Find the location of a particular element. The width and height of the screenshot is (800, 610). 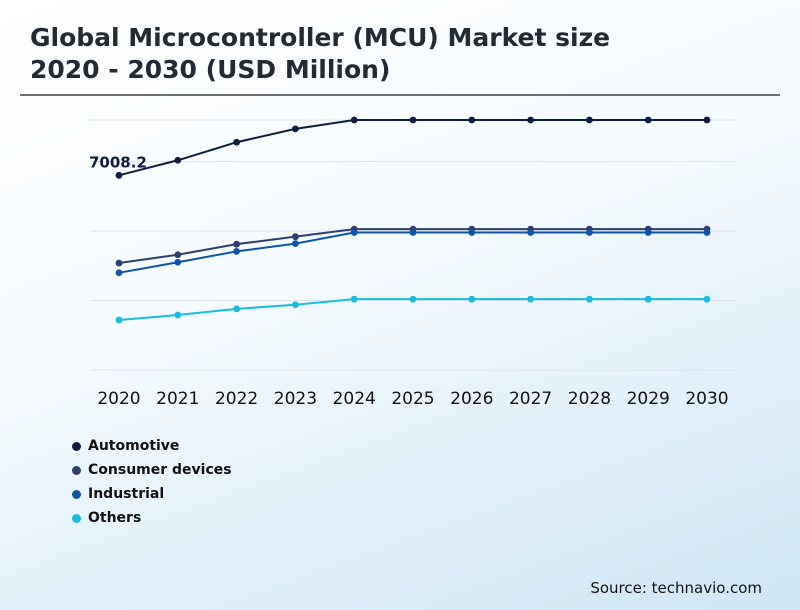

data-point-consumer-devices-2023 is located at coordinates (295, 237).